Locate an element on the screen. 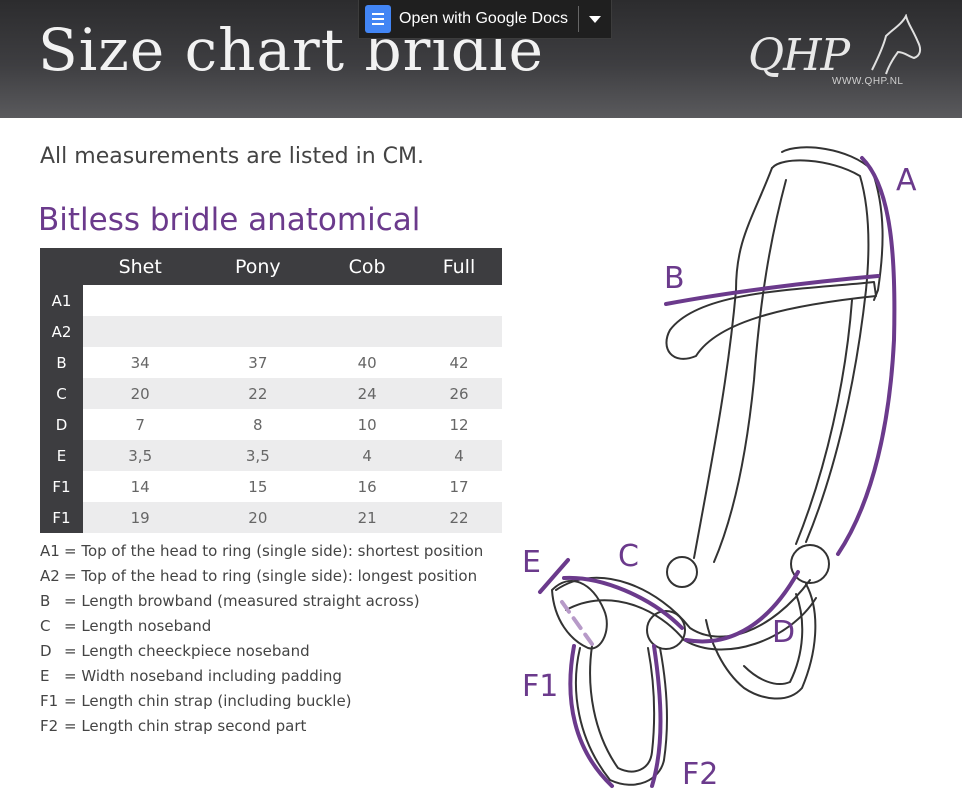 The image size is (962, 792). measure-d is located at coordinates (742, 607).